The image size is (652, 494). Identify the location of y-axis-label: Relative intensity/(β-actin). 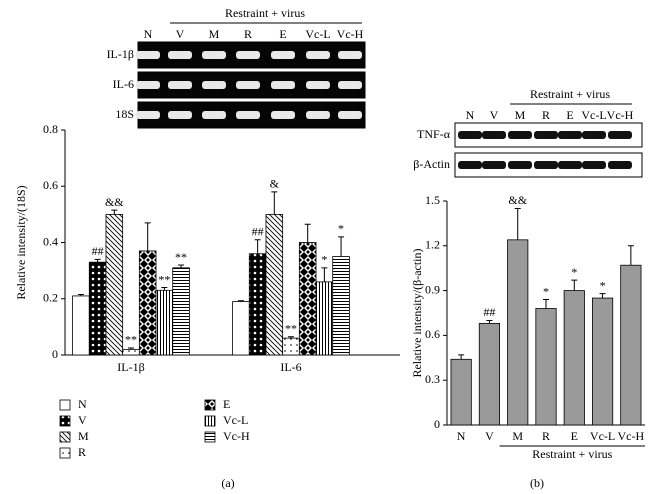
(417, 312).